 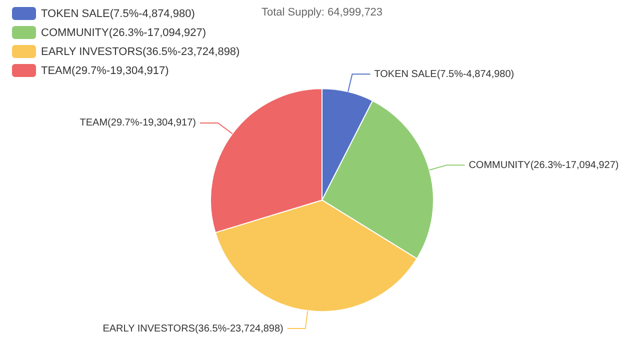 I want to click on slice-label: TOKEN SALE(7.5%-4,874,980), so click(x=444, y=74).